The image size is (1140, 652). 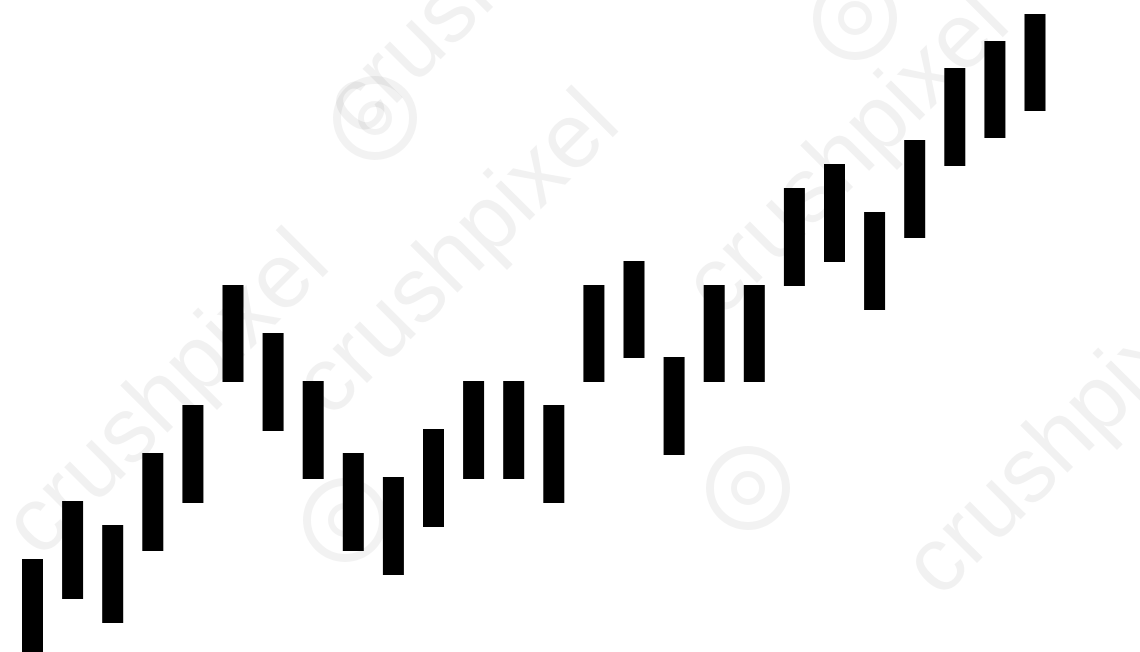 I want to click on watermark-text: crushpixel, so click(x=1011, y=431).